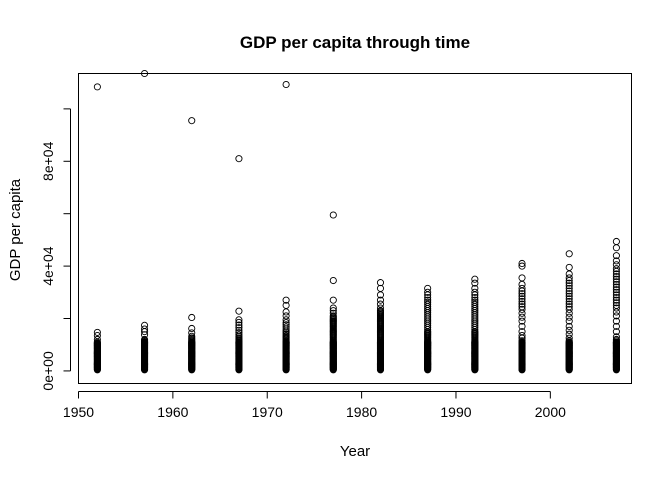  What do you see at coordinates (267, 412) in the screenshot?
I see `x-tick-label: 1970` at bounding box center [267, 412].